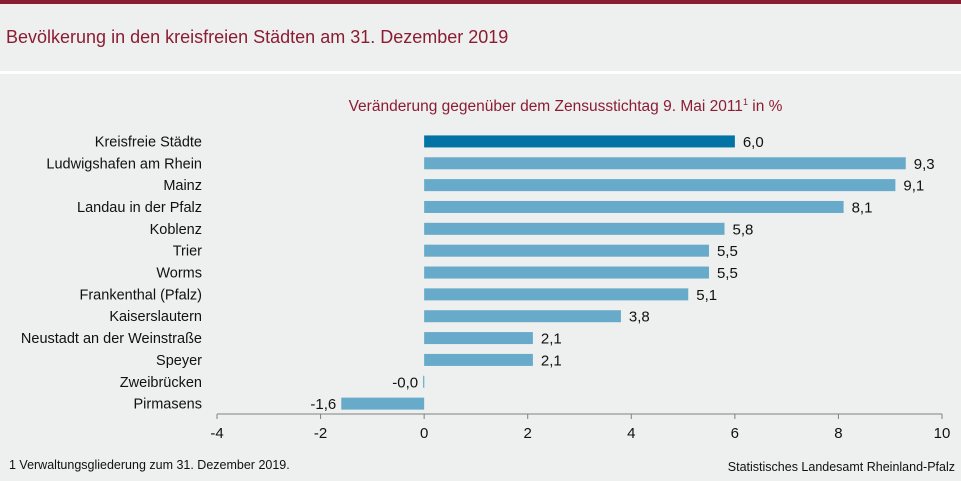  What do you see at coordinates (179, 274) in the screenshot?
I see `category-label: Worms` at bounding box center [179, 274].